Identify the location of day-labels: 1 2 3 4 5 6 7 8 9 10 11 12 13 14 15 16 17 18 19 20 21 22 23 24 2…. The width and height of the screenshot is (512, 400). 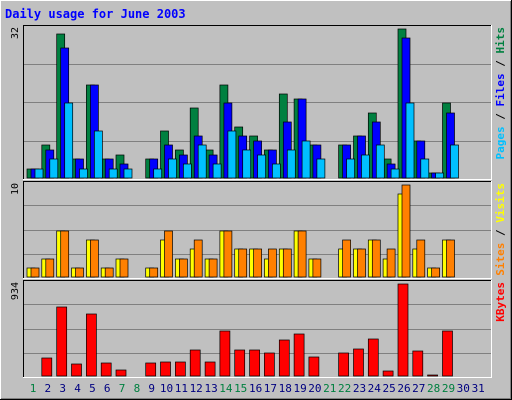
(257, 388).